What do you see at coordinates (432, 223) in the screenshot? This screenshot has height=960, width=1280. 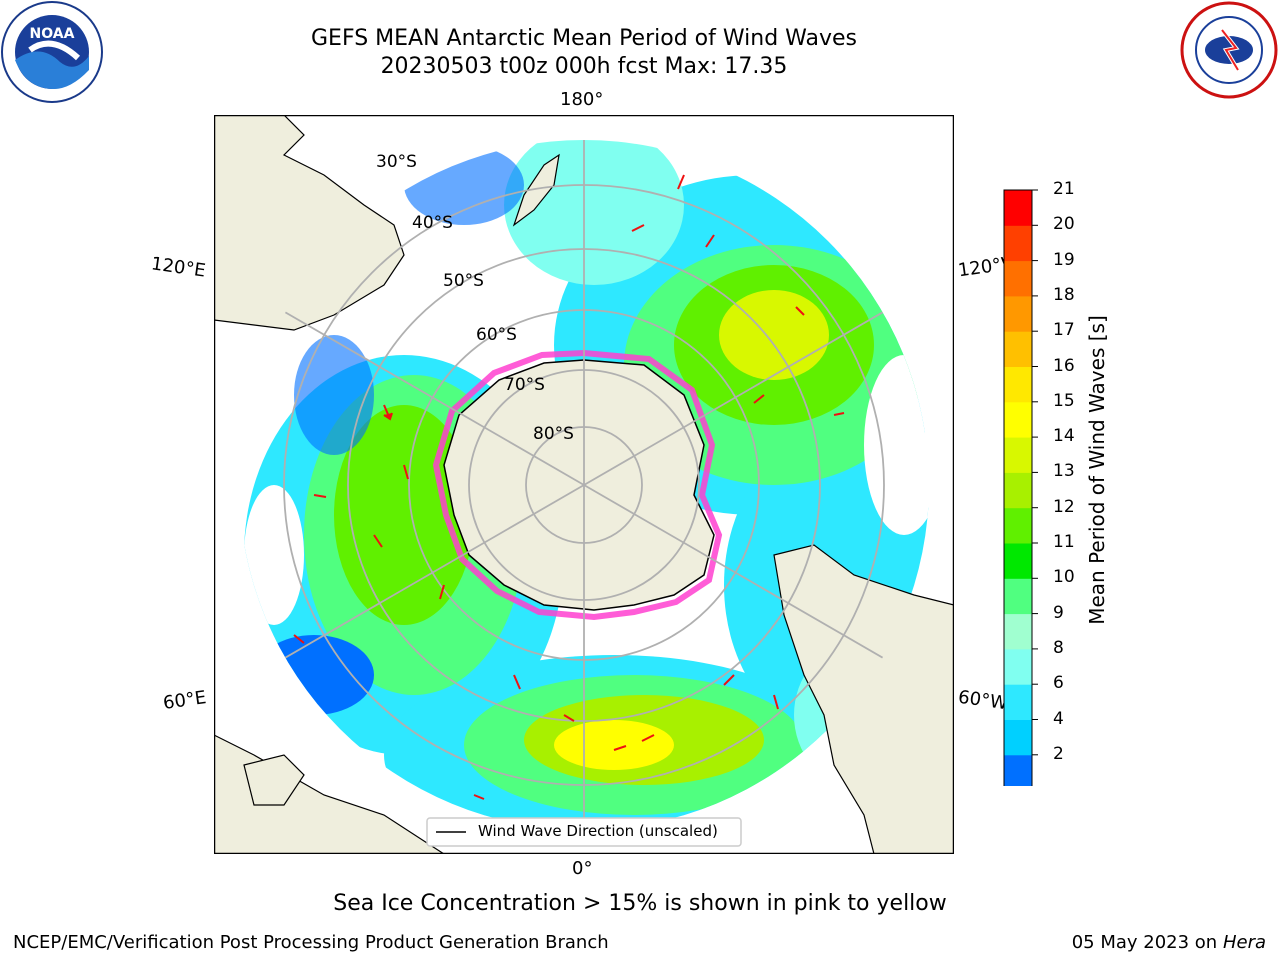 I see `lat-label-40s: 40°S` at bounding box center [432, 223].